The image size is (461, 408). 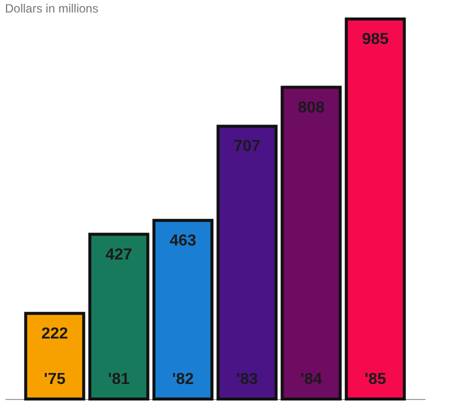 What do you see at coordinates (183, 379) in the screenshot?
I see `x-tick-label: '82` at bounding box center [183, 379].